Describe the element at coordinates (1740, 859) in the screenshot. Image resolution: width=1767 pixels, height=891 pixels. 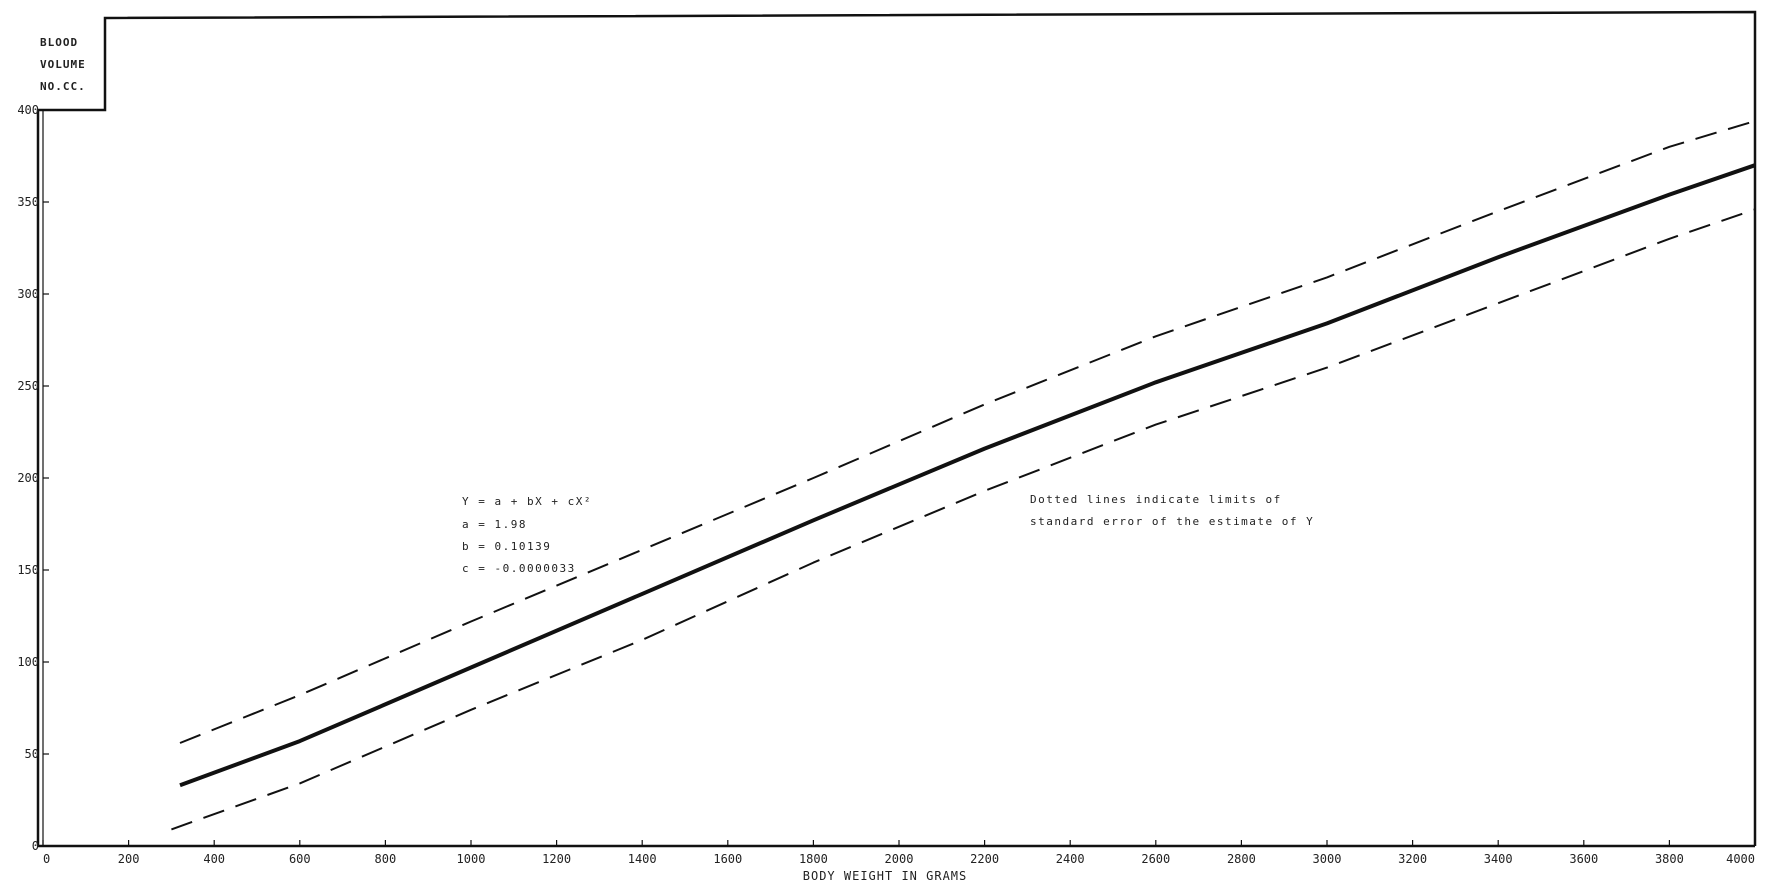
I see `x-tick-label: 4000` at that location.